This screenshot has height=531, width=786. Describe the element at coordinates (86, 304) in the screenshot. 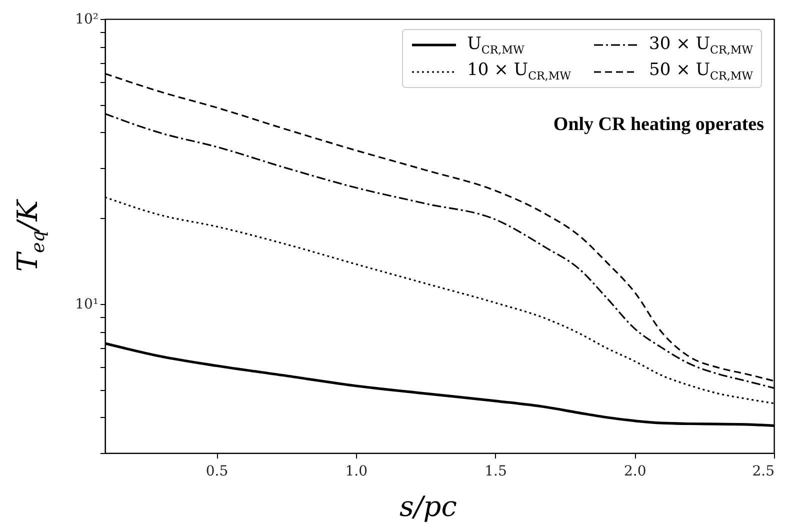

I see `y-tick-label: 10¹` at that location.